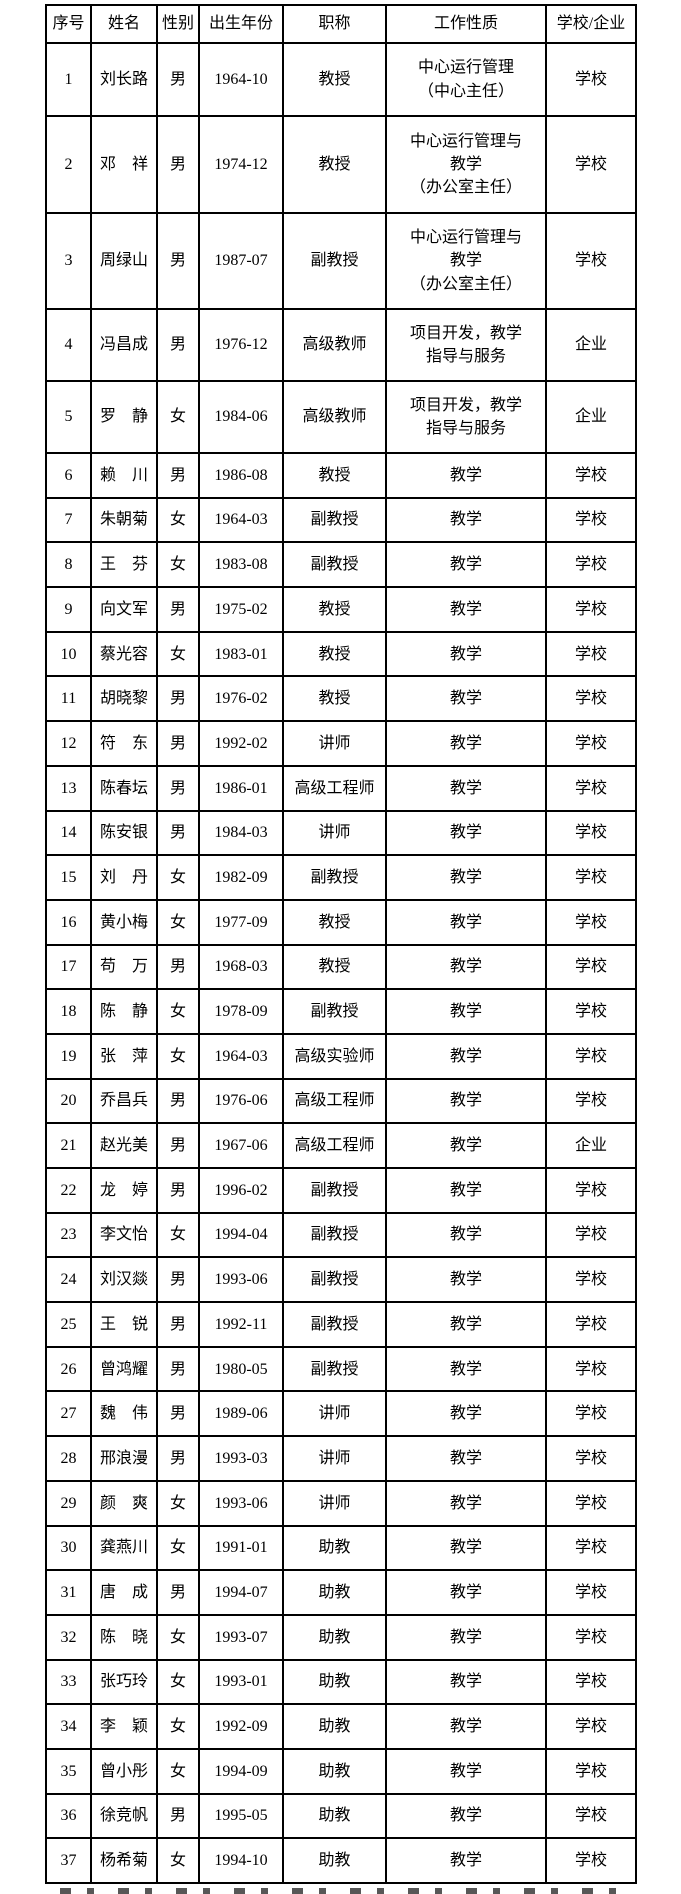 The width and height of the screenshot is (681, 1894). I want to click on cell-index: 10, so click(68, 654).